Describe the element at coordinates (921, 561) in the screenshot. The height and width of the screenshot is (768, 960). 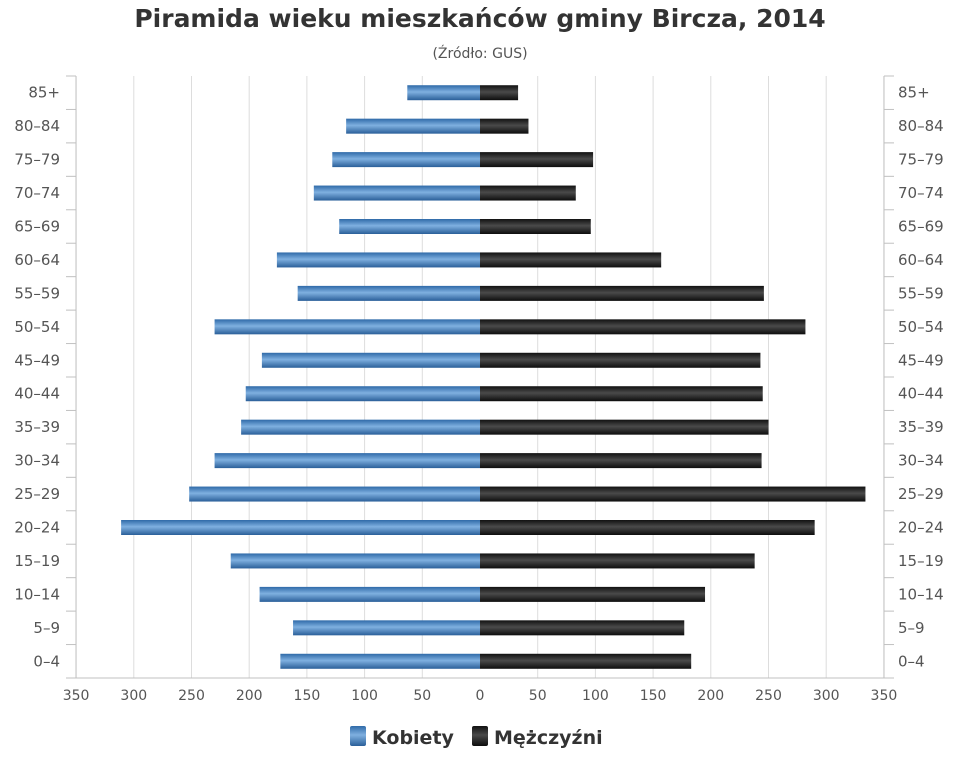
I see `category-label-right: 15–19` at that location.